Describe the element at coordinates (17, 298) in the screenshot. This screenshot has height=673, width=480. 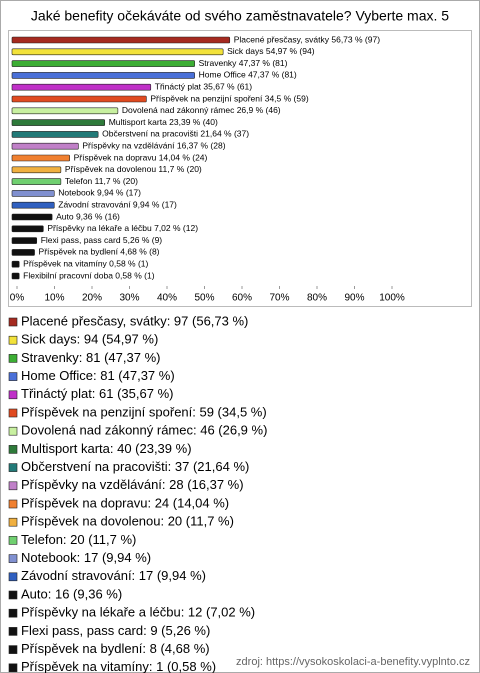
I see `x-tick-label: 0%` at that location.